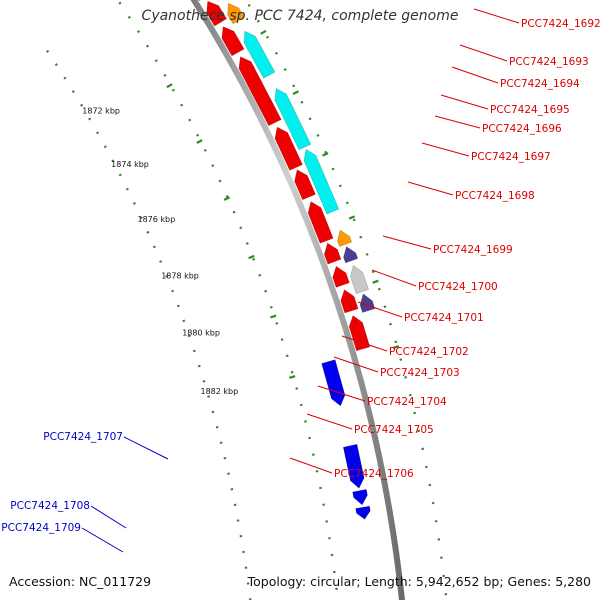 This screenshot has width=600, height=600. I want to click on gene-label-PCC7424_1699: PCC7424_1699, so click(473, 250).